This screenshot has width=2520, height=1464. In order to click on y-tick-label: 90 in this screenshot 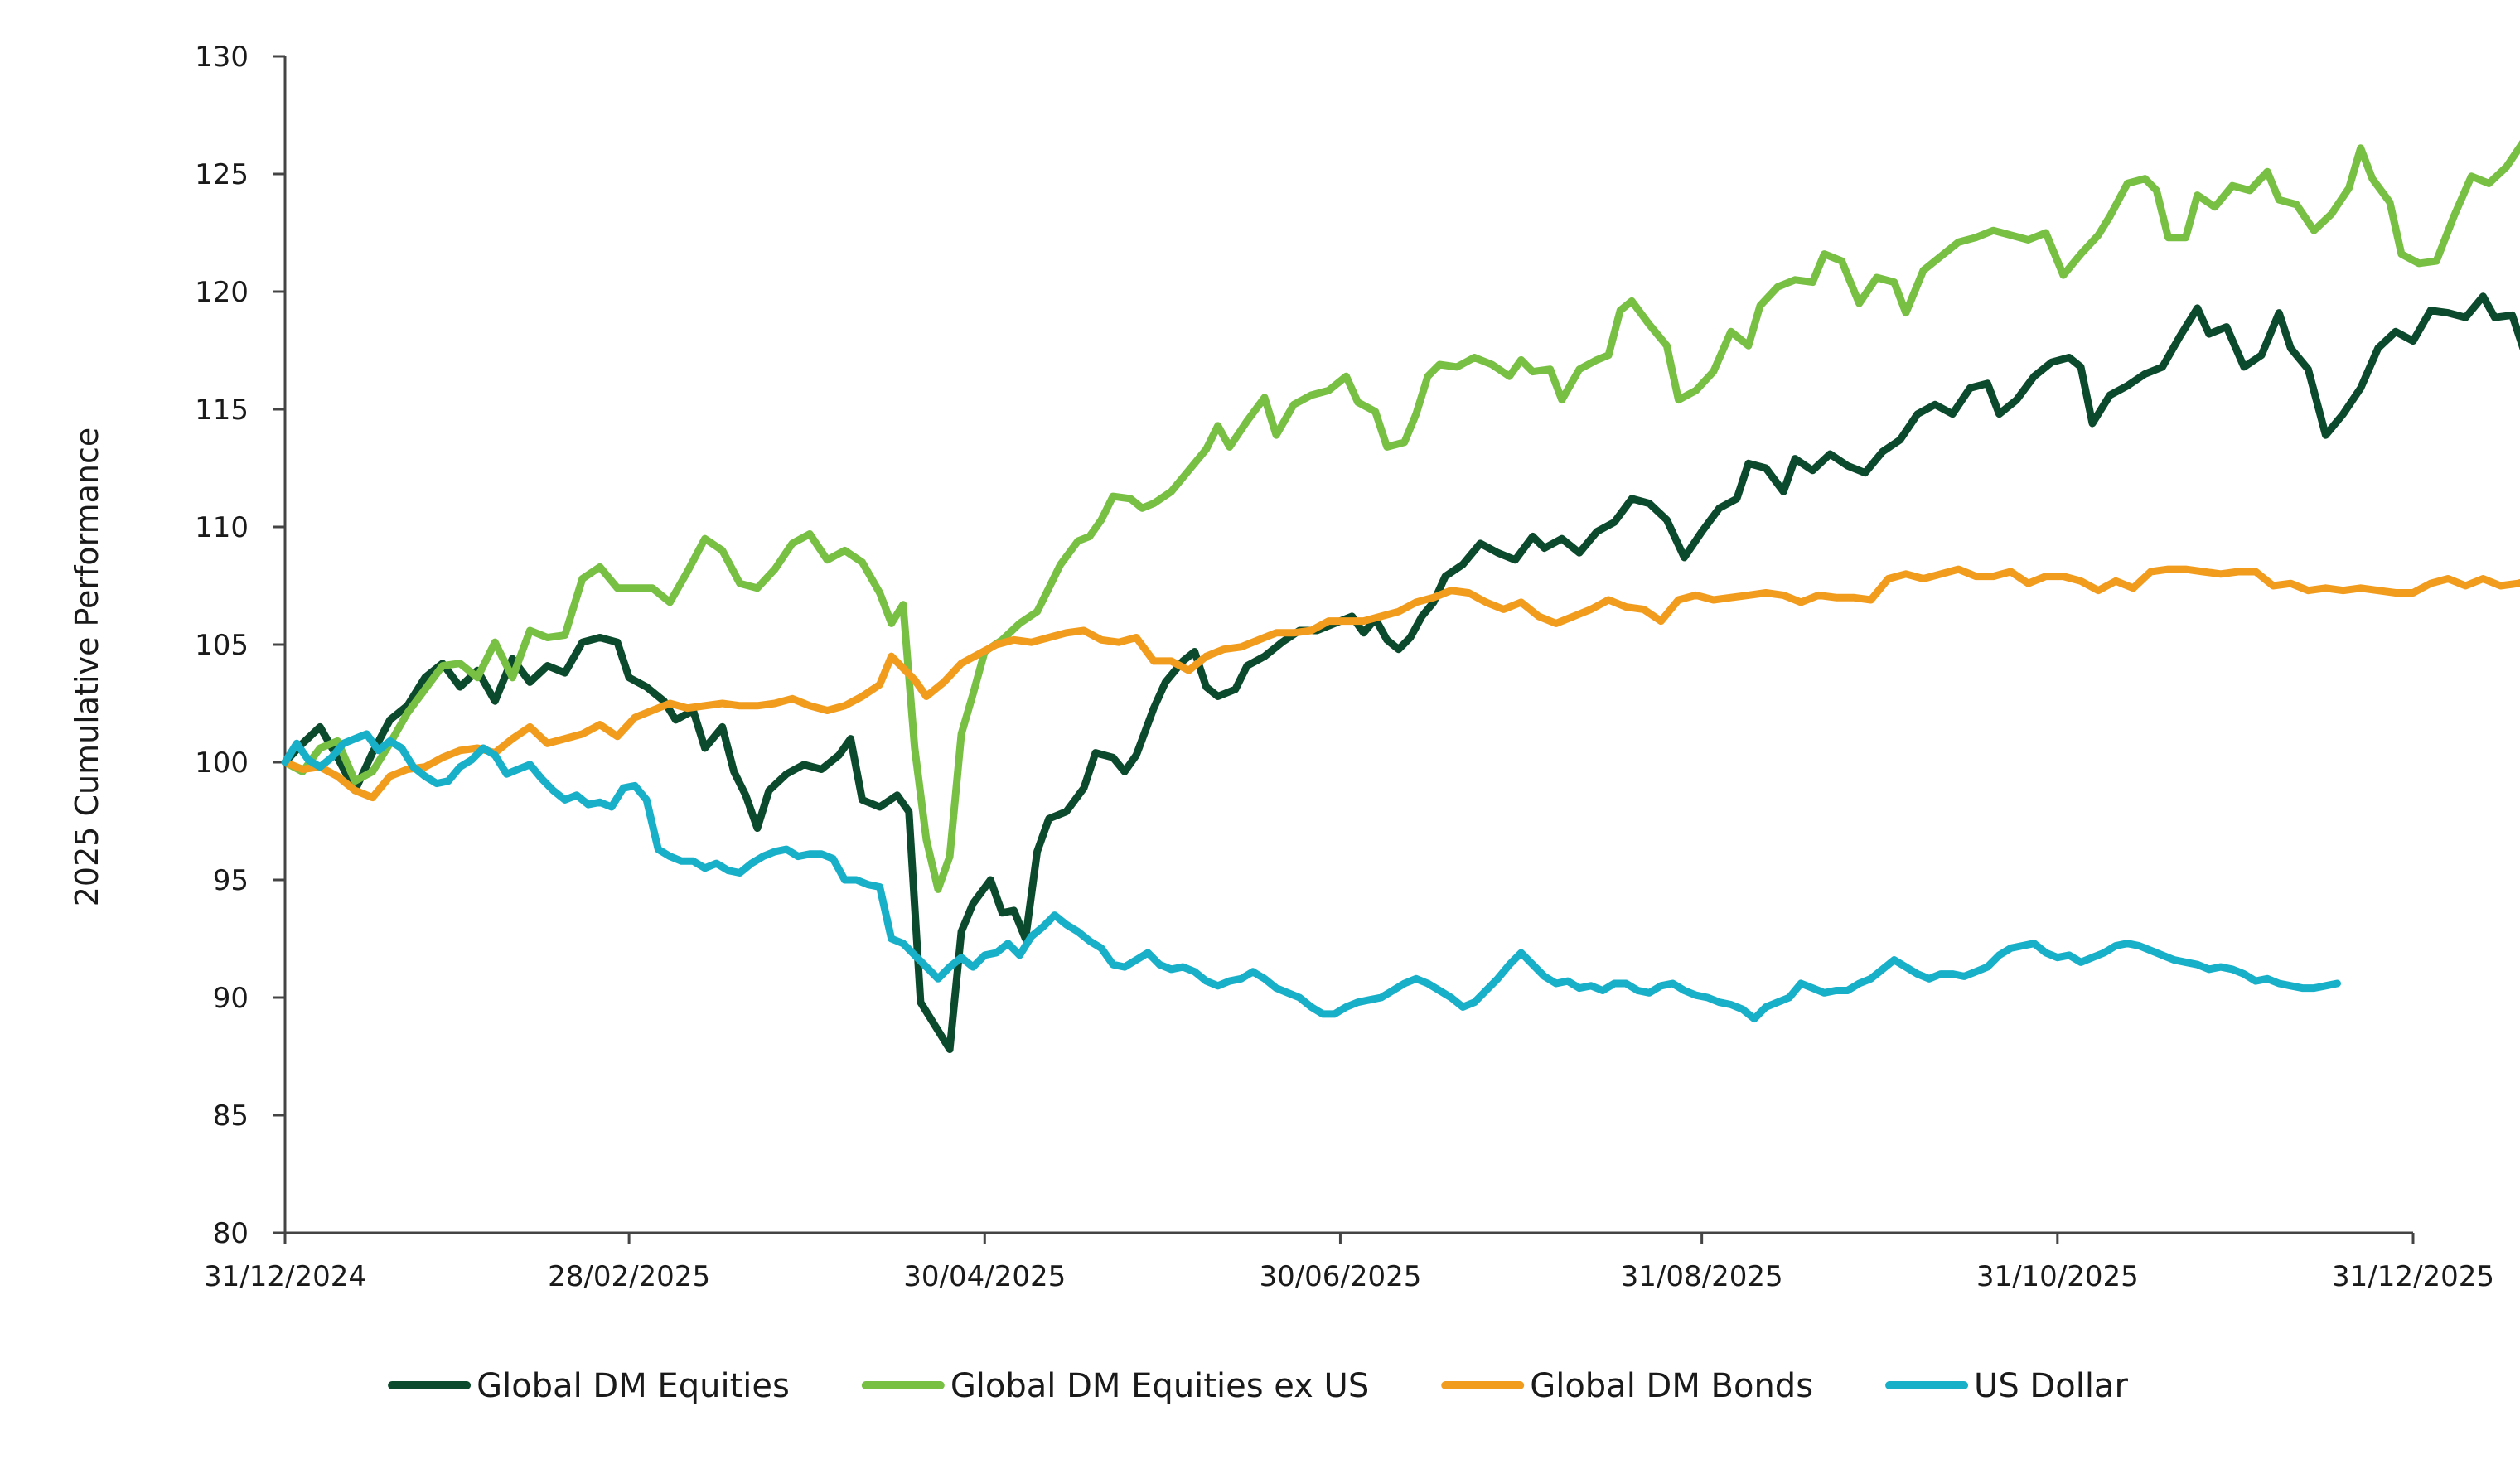, I will do `click(231, 999)`.